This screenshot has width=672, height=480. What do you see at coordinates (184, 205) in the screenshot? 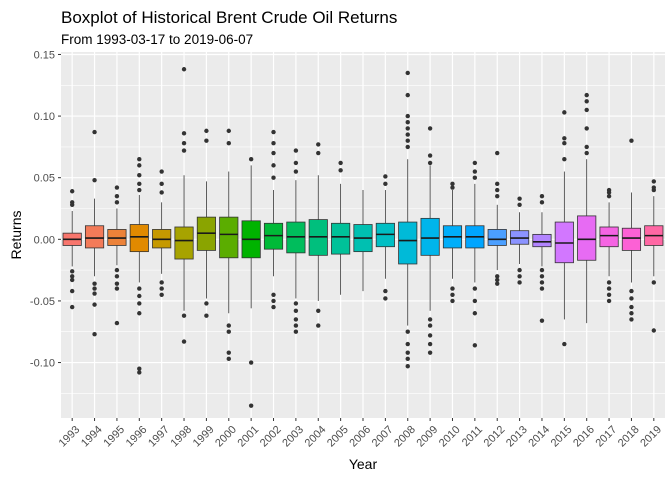
I see `box-1998` at bounding box center [184, 205].